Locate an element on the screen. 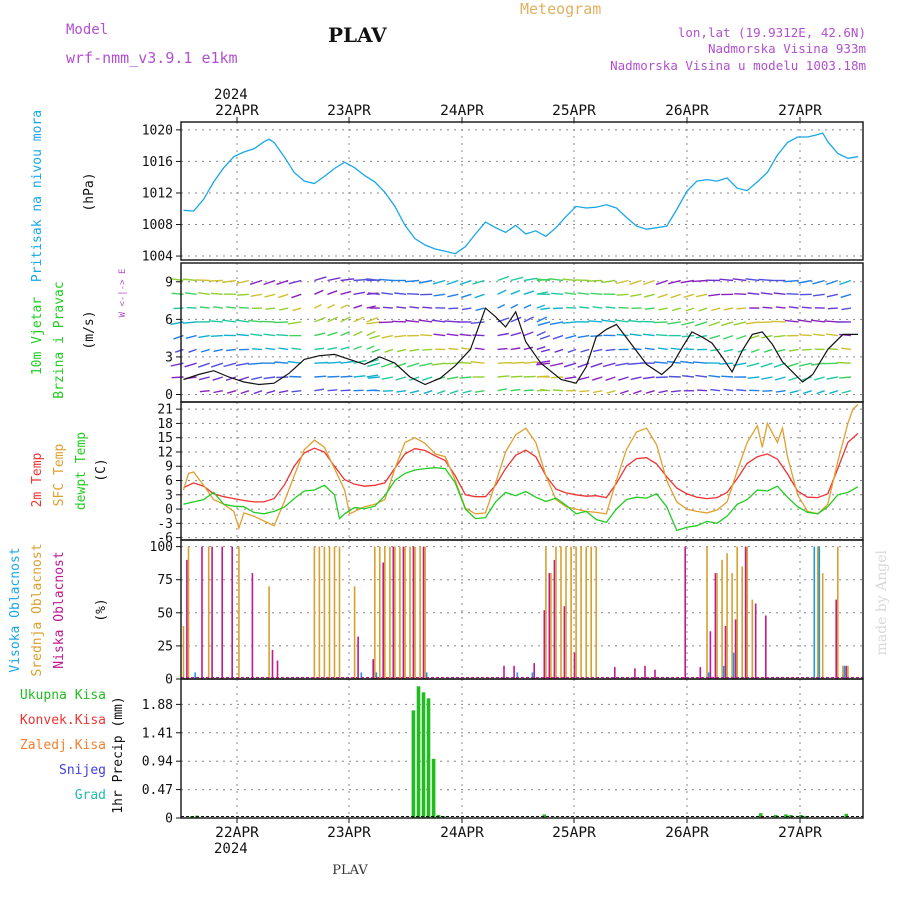  legend-total-rain: Ukupna Kisa is located at coordinates (63, 695).